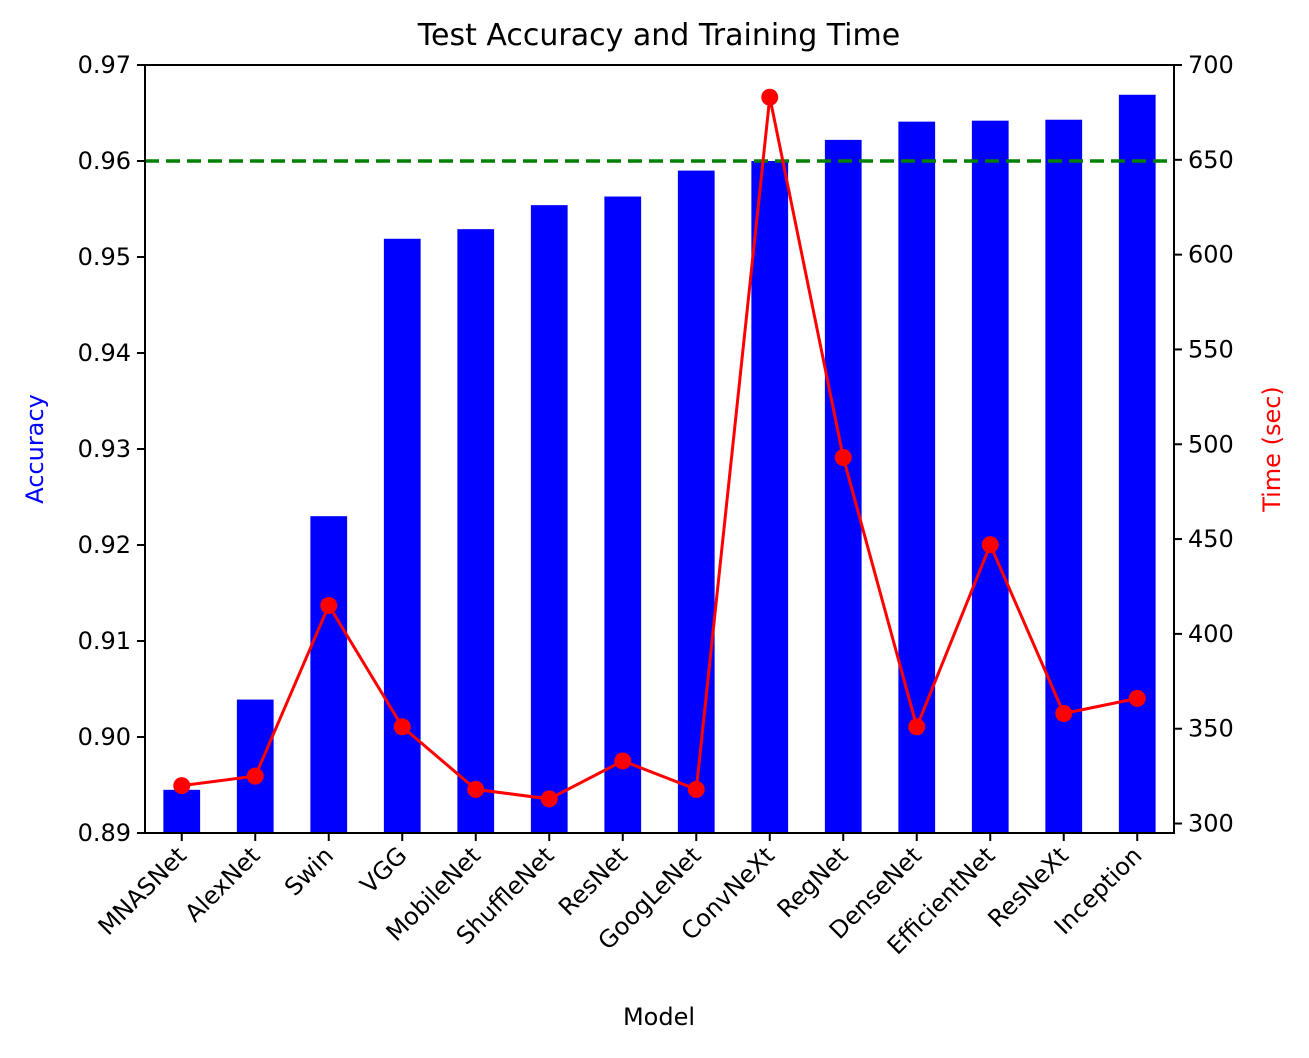  Describe the element at coordinates (843, 486) in the screenshot. I see `accuracy-bar-regnet` at that location.